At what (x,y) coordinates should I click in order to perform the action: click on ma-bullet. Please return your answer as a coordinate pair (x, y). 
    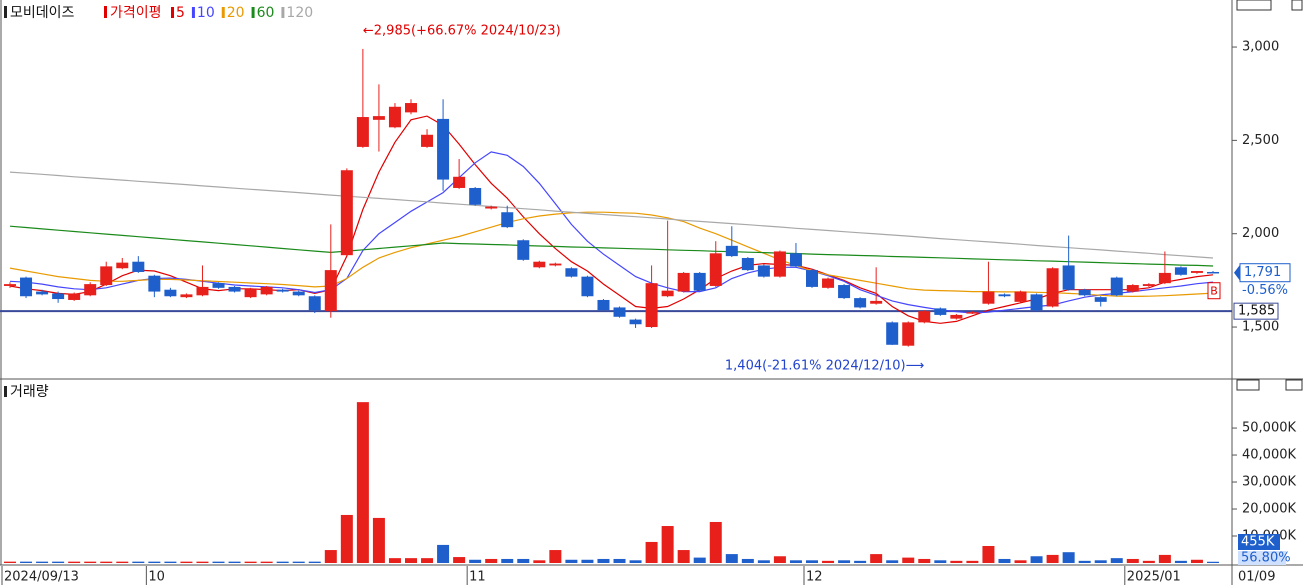
    Looking at the image, I should click on (105, 12).